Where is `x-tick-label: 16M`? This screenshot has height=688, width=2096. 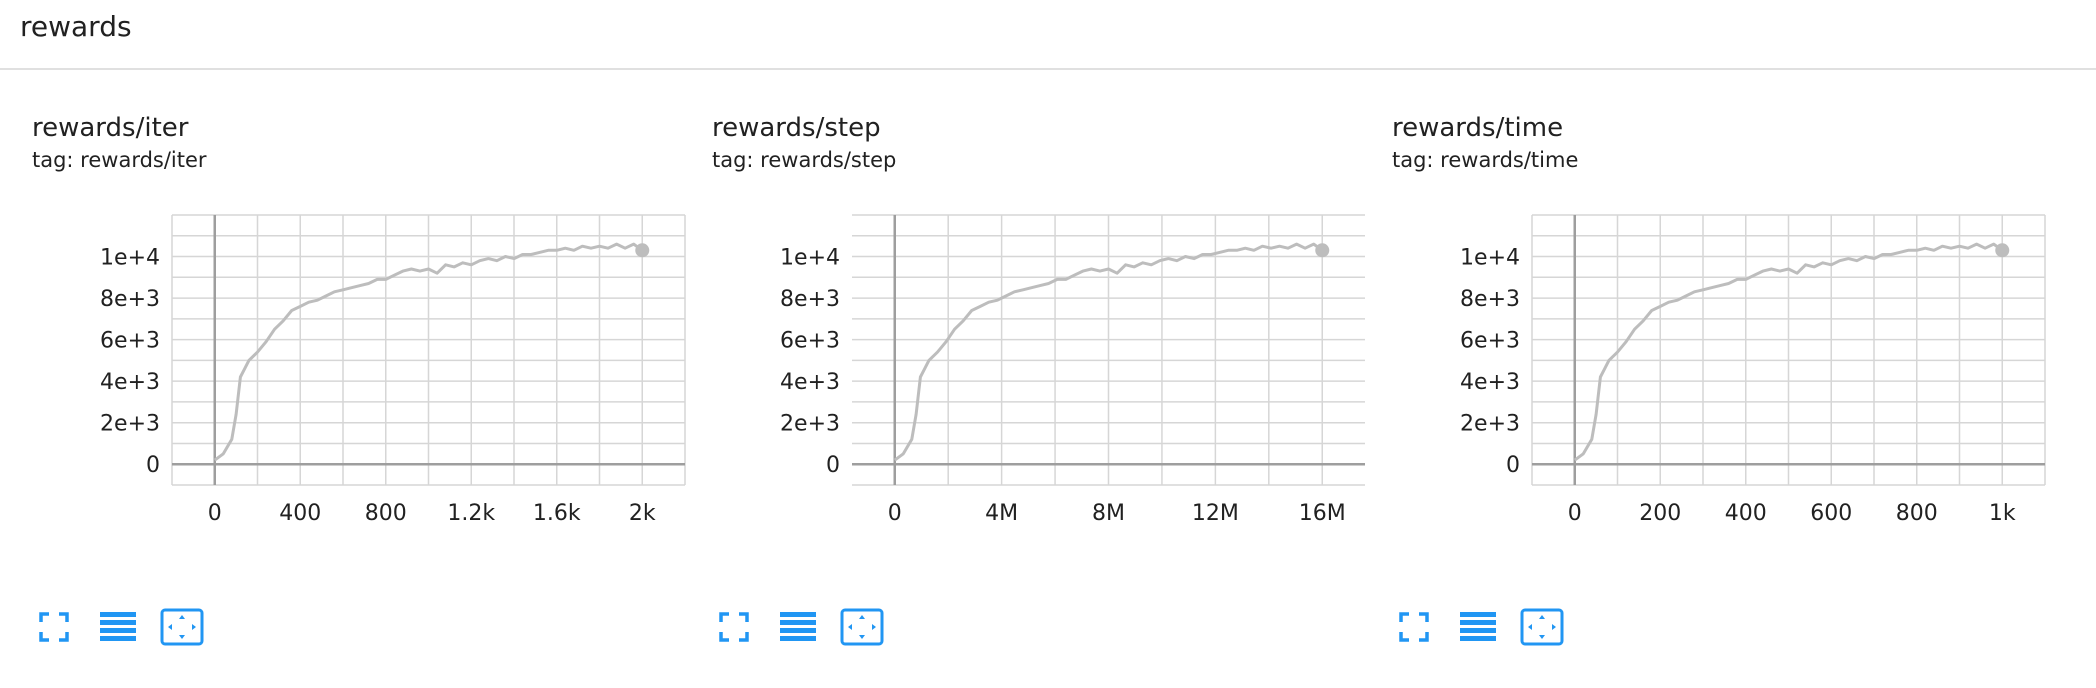 x-tick-label: 16M is located at coordinates (1322, 513).